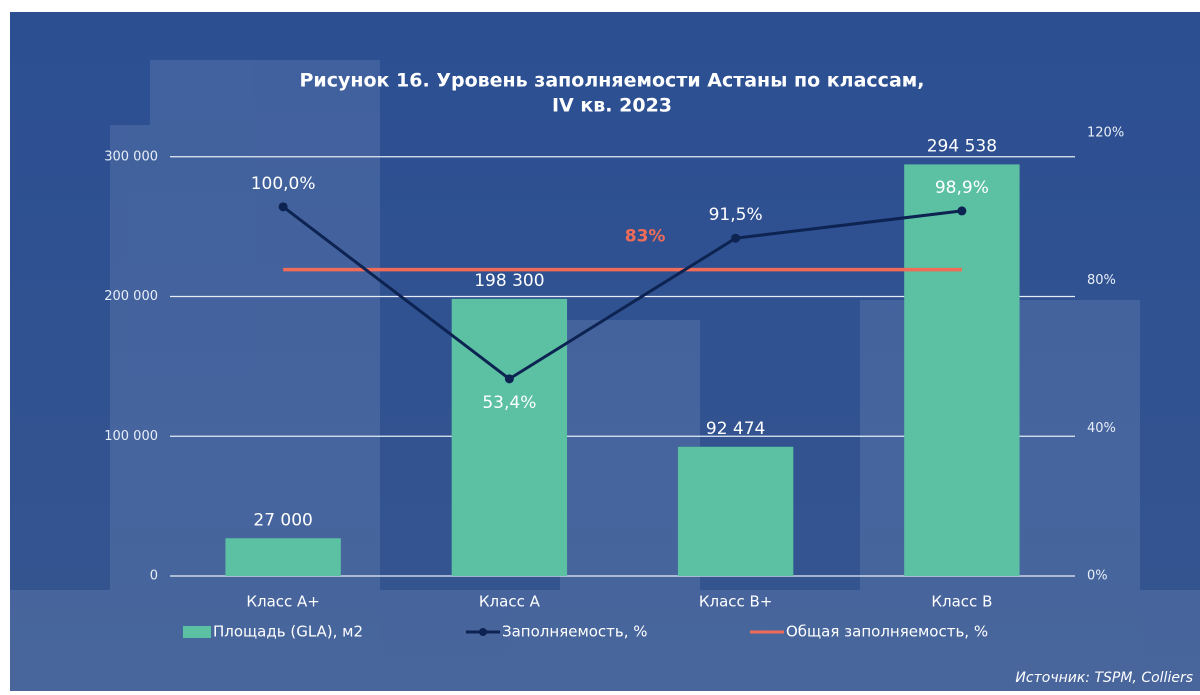 The image size is (1200, 695). What do you see at coordinates (288, 632) in the screenshot?
I see `legend-label: Площадь (GLA), м2` at bounding box center [288, 632].